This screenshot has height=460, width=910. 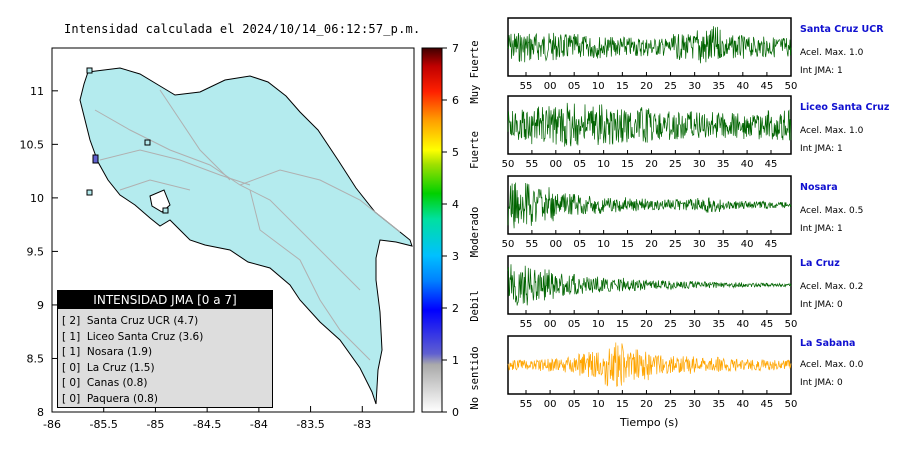 What do you see at coordinates (832, 211) in the screenshot?
I see `station-acel: Acel. Max. 0.5` at bounding box center [832, 211].